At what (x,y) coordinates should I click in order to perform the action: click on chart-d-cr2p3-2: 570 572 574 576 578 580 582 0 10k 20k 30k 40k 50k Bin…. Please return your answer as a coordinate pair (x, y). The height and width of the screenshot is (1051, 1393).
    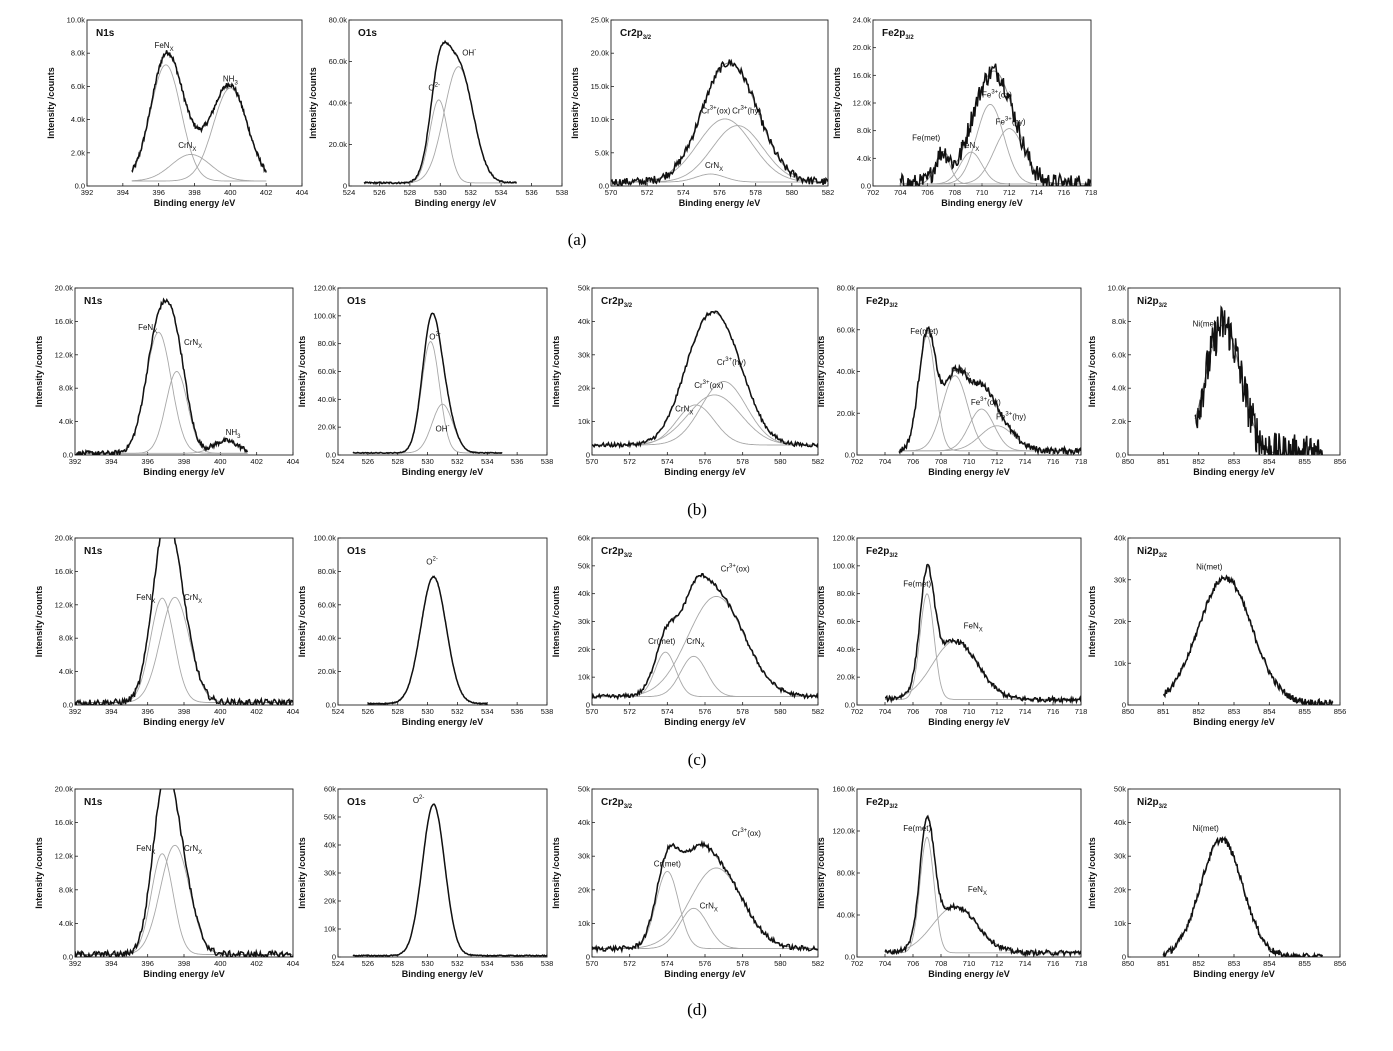
    Looking at the image, I should click on (687, 882).